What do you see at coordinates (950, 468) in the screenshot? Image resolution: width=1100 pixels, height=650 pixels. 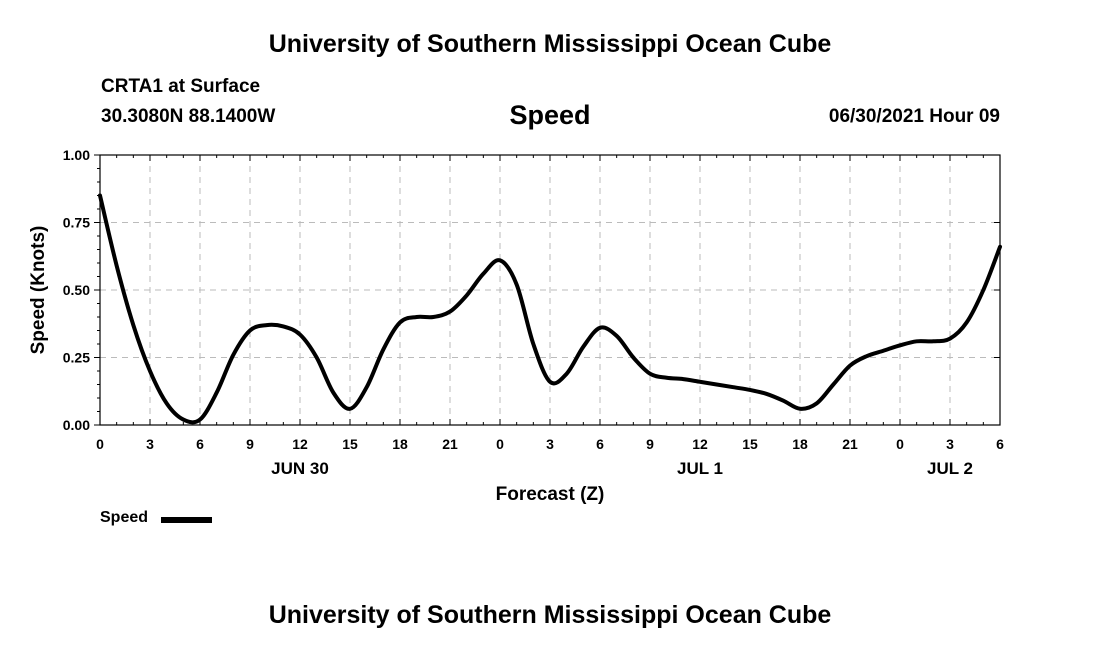 I see `date-label: JUL 2` at bounding box center [950, 468].